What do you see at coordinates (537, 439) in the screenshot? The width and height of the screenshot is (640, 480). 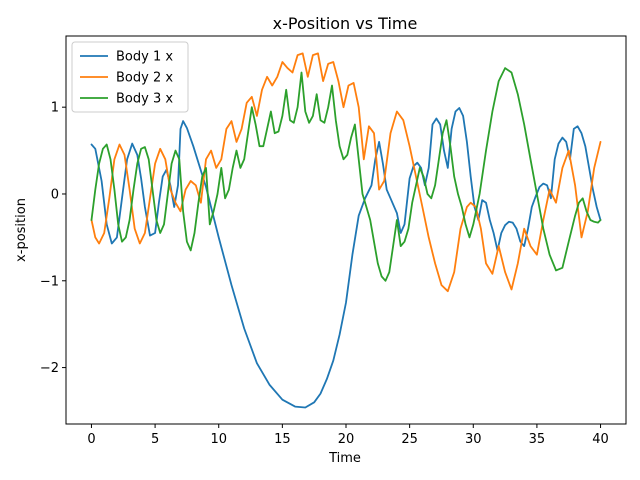 I see `x-tick-label: 35` at bounding box center [537, 439].